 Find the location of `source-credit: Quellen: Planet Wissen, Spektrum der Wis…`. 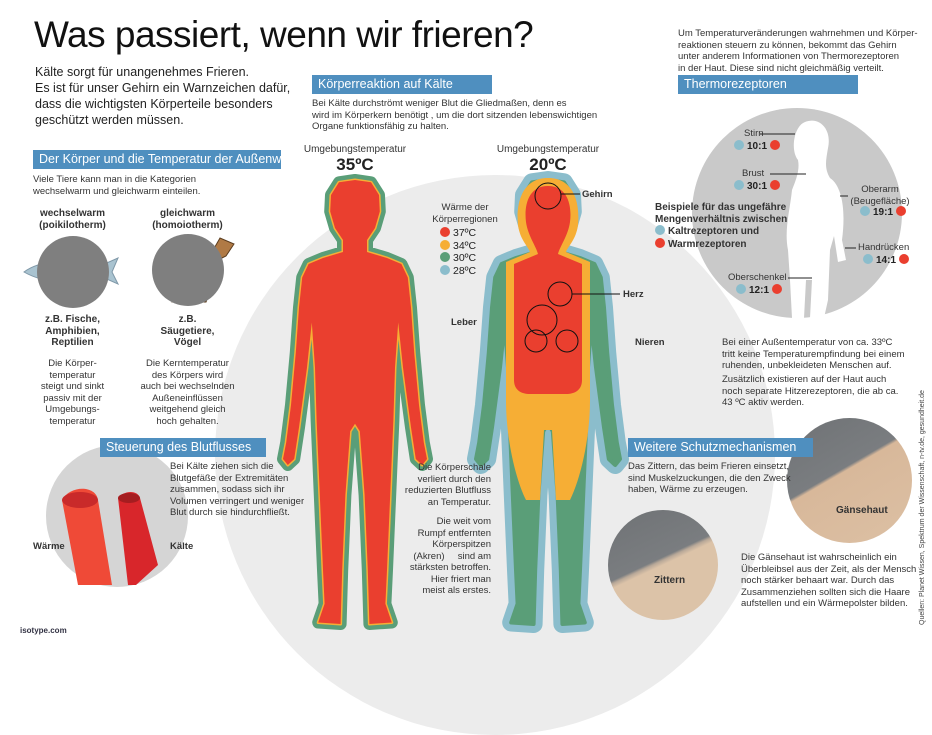

source-credit: Quellen: Planet Wissen, Spektrum der Wis… is located at coordinates (922, 507).